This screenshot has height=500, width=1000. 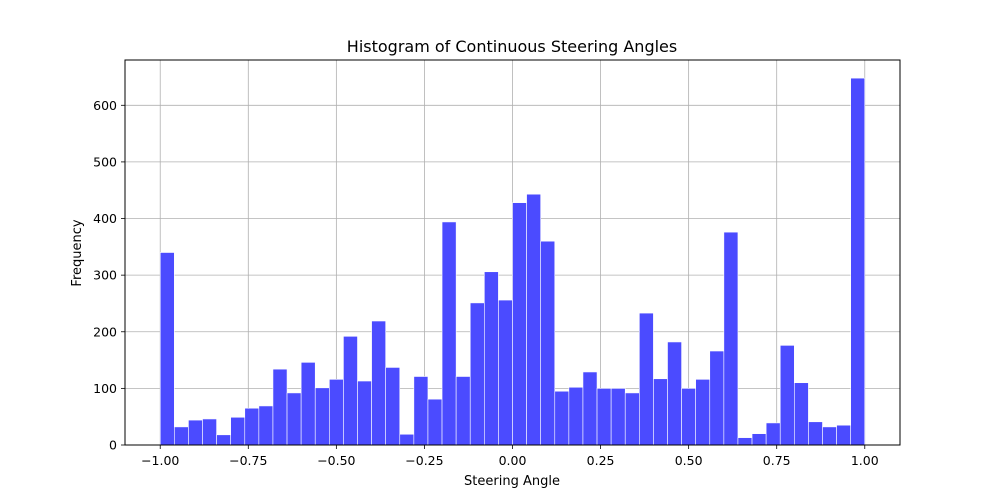 What do you see at coordinates (105, 388) in the screenshot?
I see `y-tick-label: 100` at bounding box center [105, 388].